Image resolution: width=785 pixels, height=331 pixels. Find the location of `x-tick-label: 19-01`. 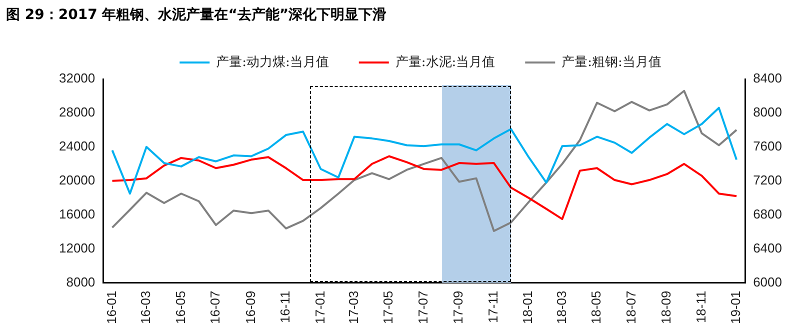

x-tick-label: 19-01 is located at coordinates (736, 307).